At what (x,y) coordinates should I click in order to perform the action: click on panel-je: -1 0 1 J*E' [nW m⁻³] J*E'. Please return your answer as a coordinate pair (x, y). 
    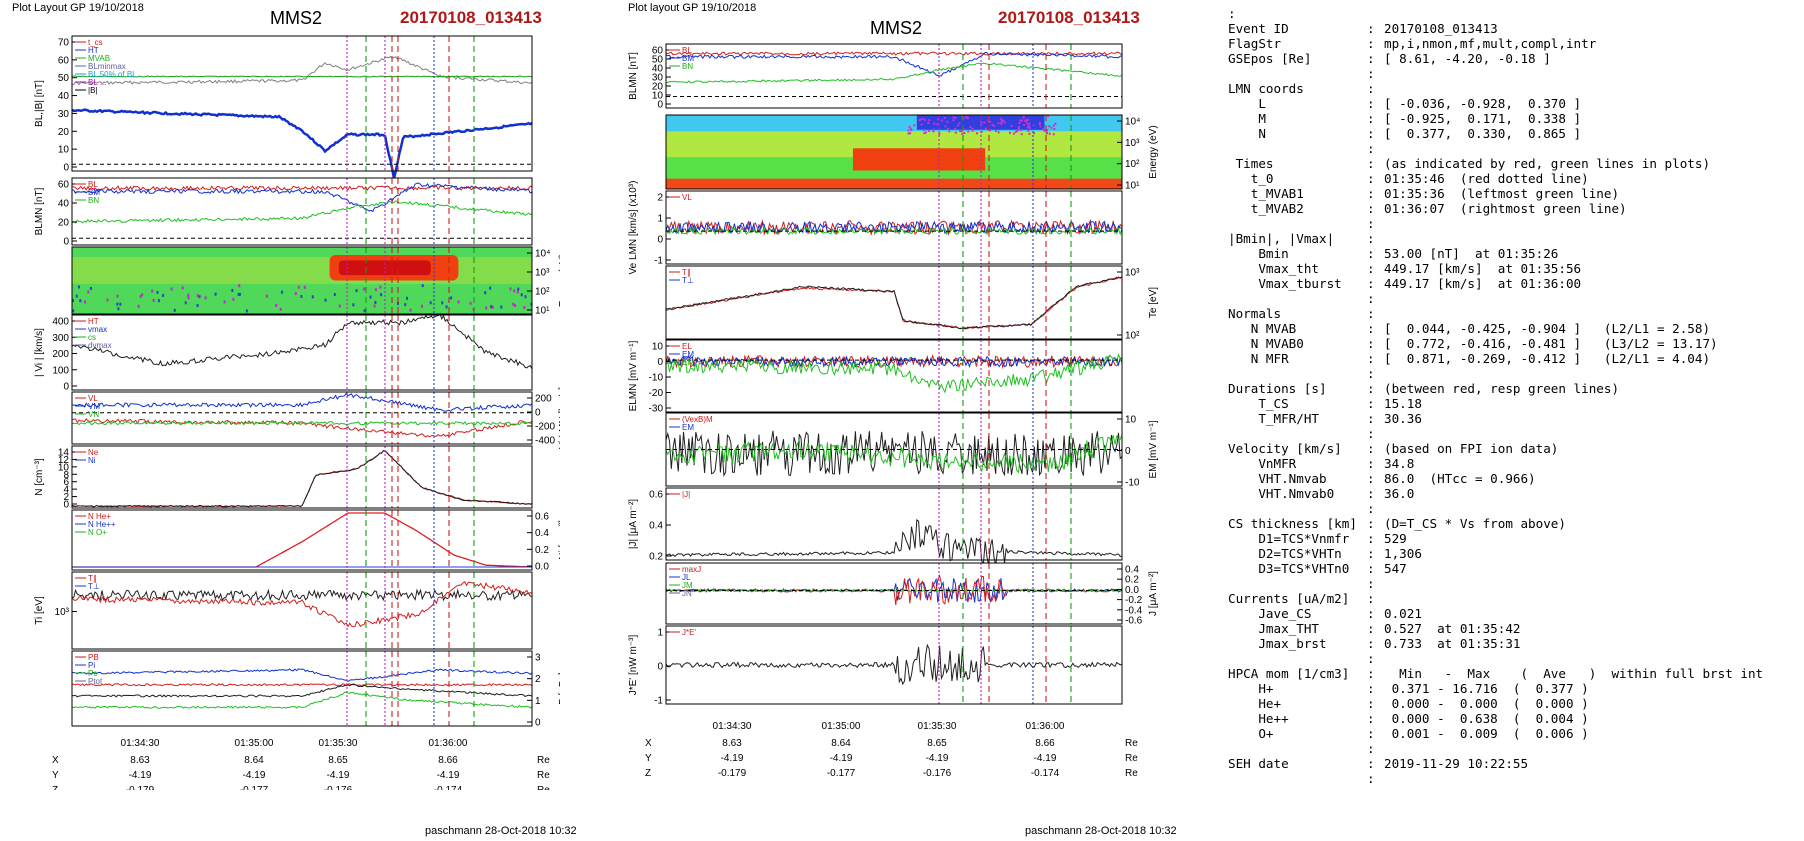
    Looking at the image, I should click on (875, 666).